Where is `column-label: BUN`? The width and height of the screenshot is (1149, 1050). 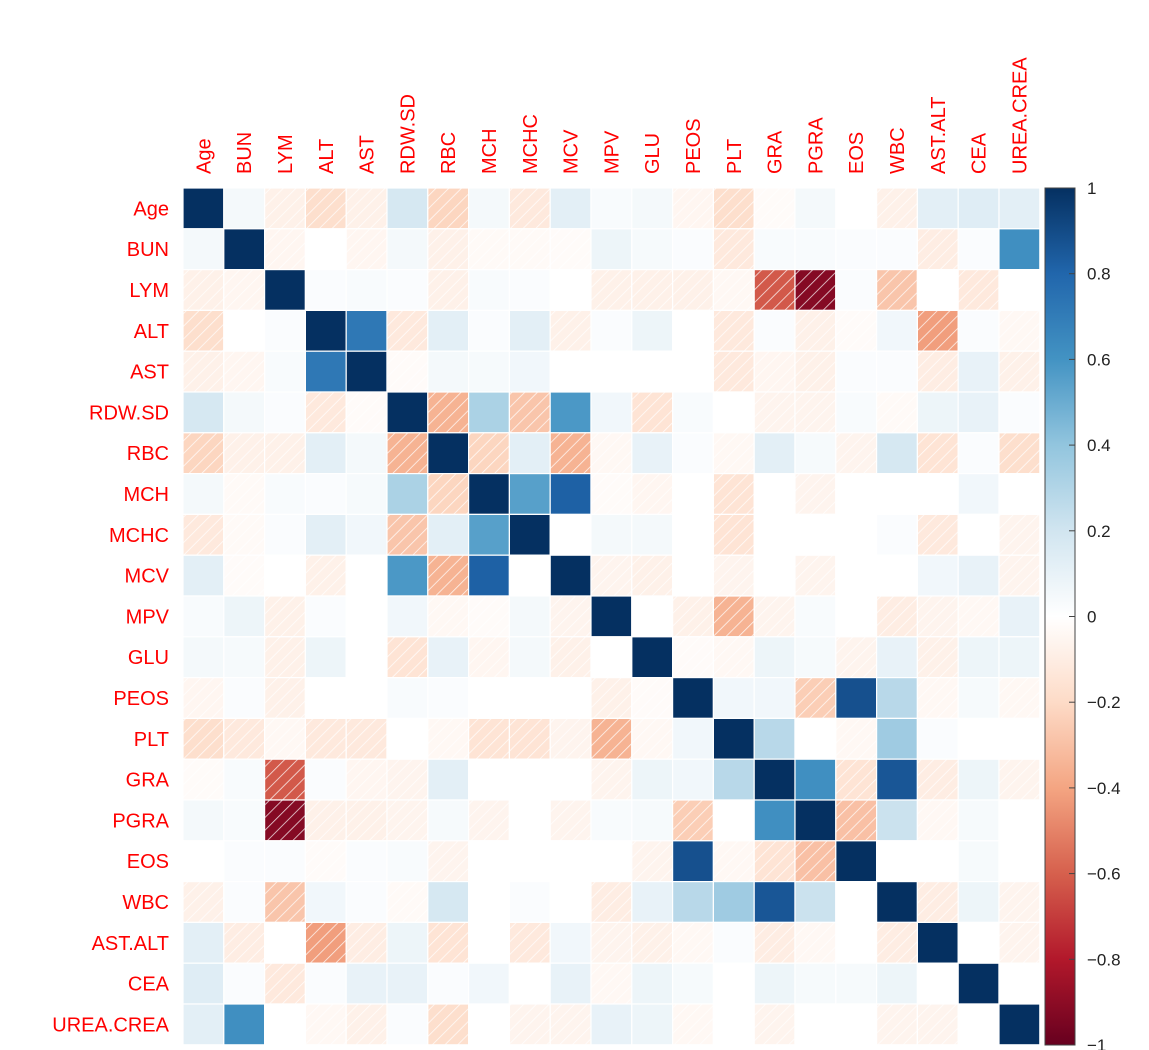 column-label: BUN is located at coordinates (245, 153).